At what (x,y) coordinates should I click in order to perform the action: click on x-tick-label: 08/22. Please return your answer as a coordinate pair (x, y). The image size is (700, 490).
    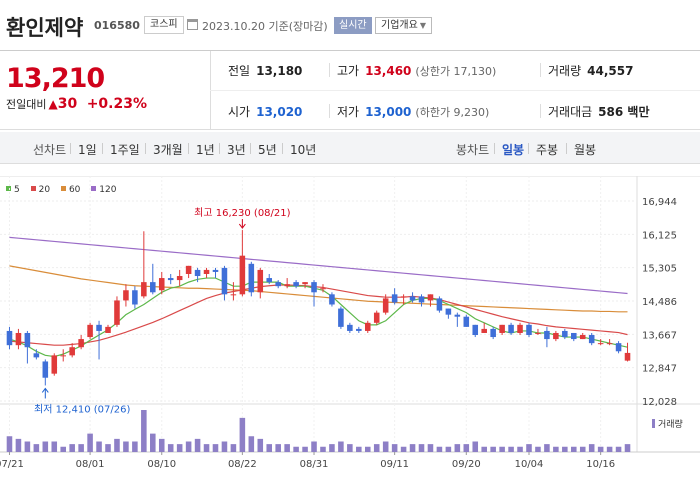
    Looking at the image, I should click on (242, 464).